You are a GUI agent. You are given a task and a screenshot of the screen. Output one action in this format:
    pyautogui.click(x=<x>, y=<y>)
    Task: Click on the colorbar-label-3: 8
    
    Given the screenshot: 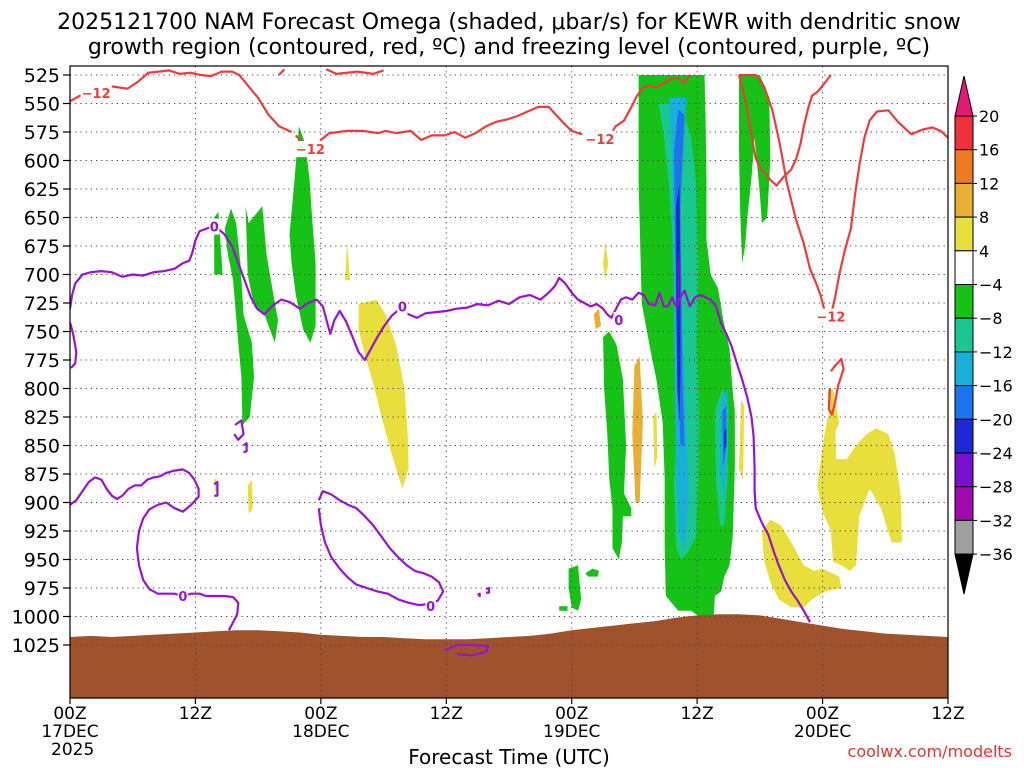 What is the action you would take?
    pyautogui.click(x=984, y=217)
    